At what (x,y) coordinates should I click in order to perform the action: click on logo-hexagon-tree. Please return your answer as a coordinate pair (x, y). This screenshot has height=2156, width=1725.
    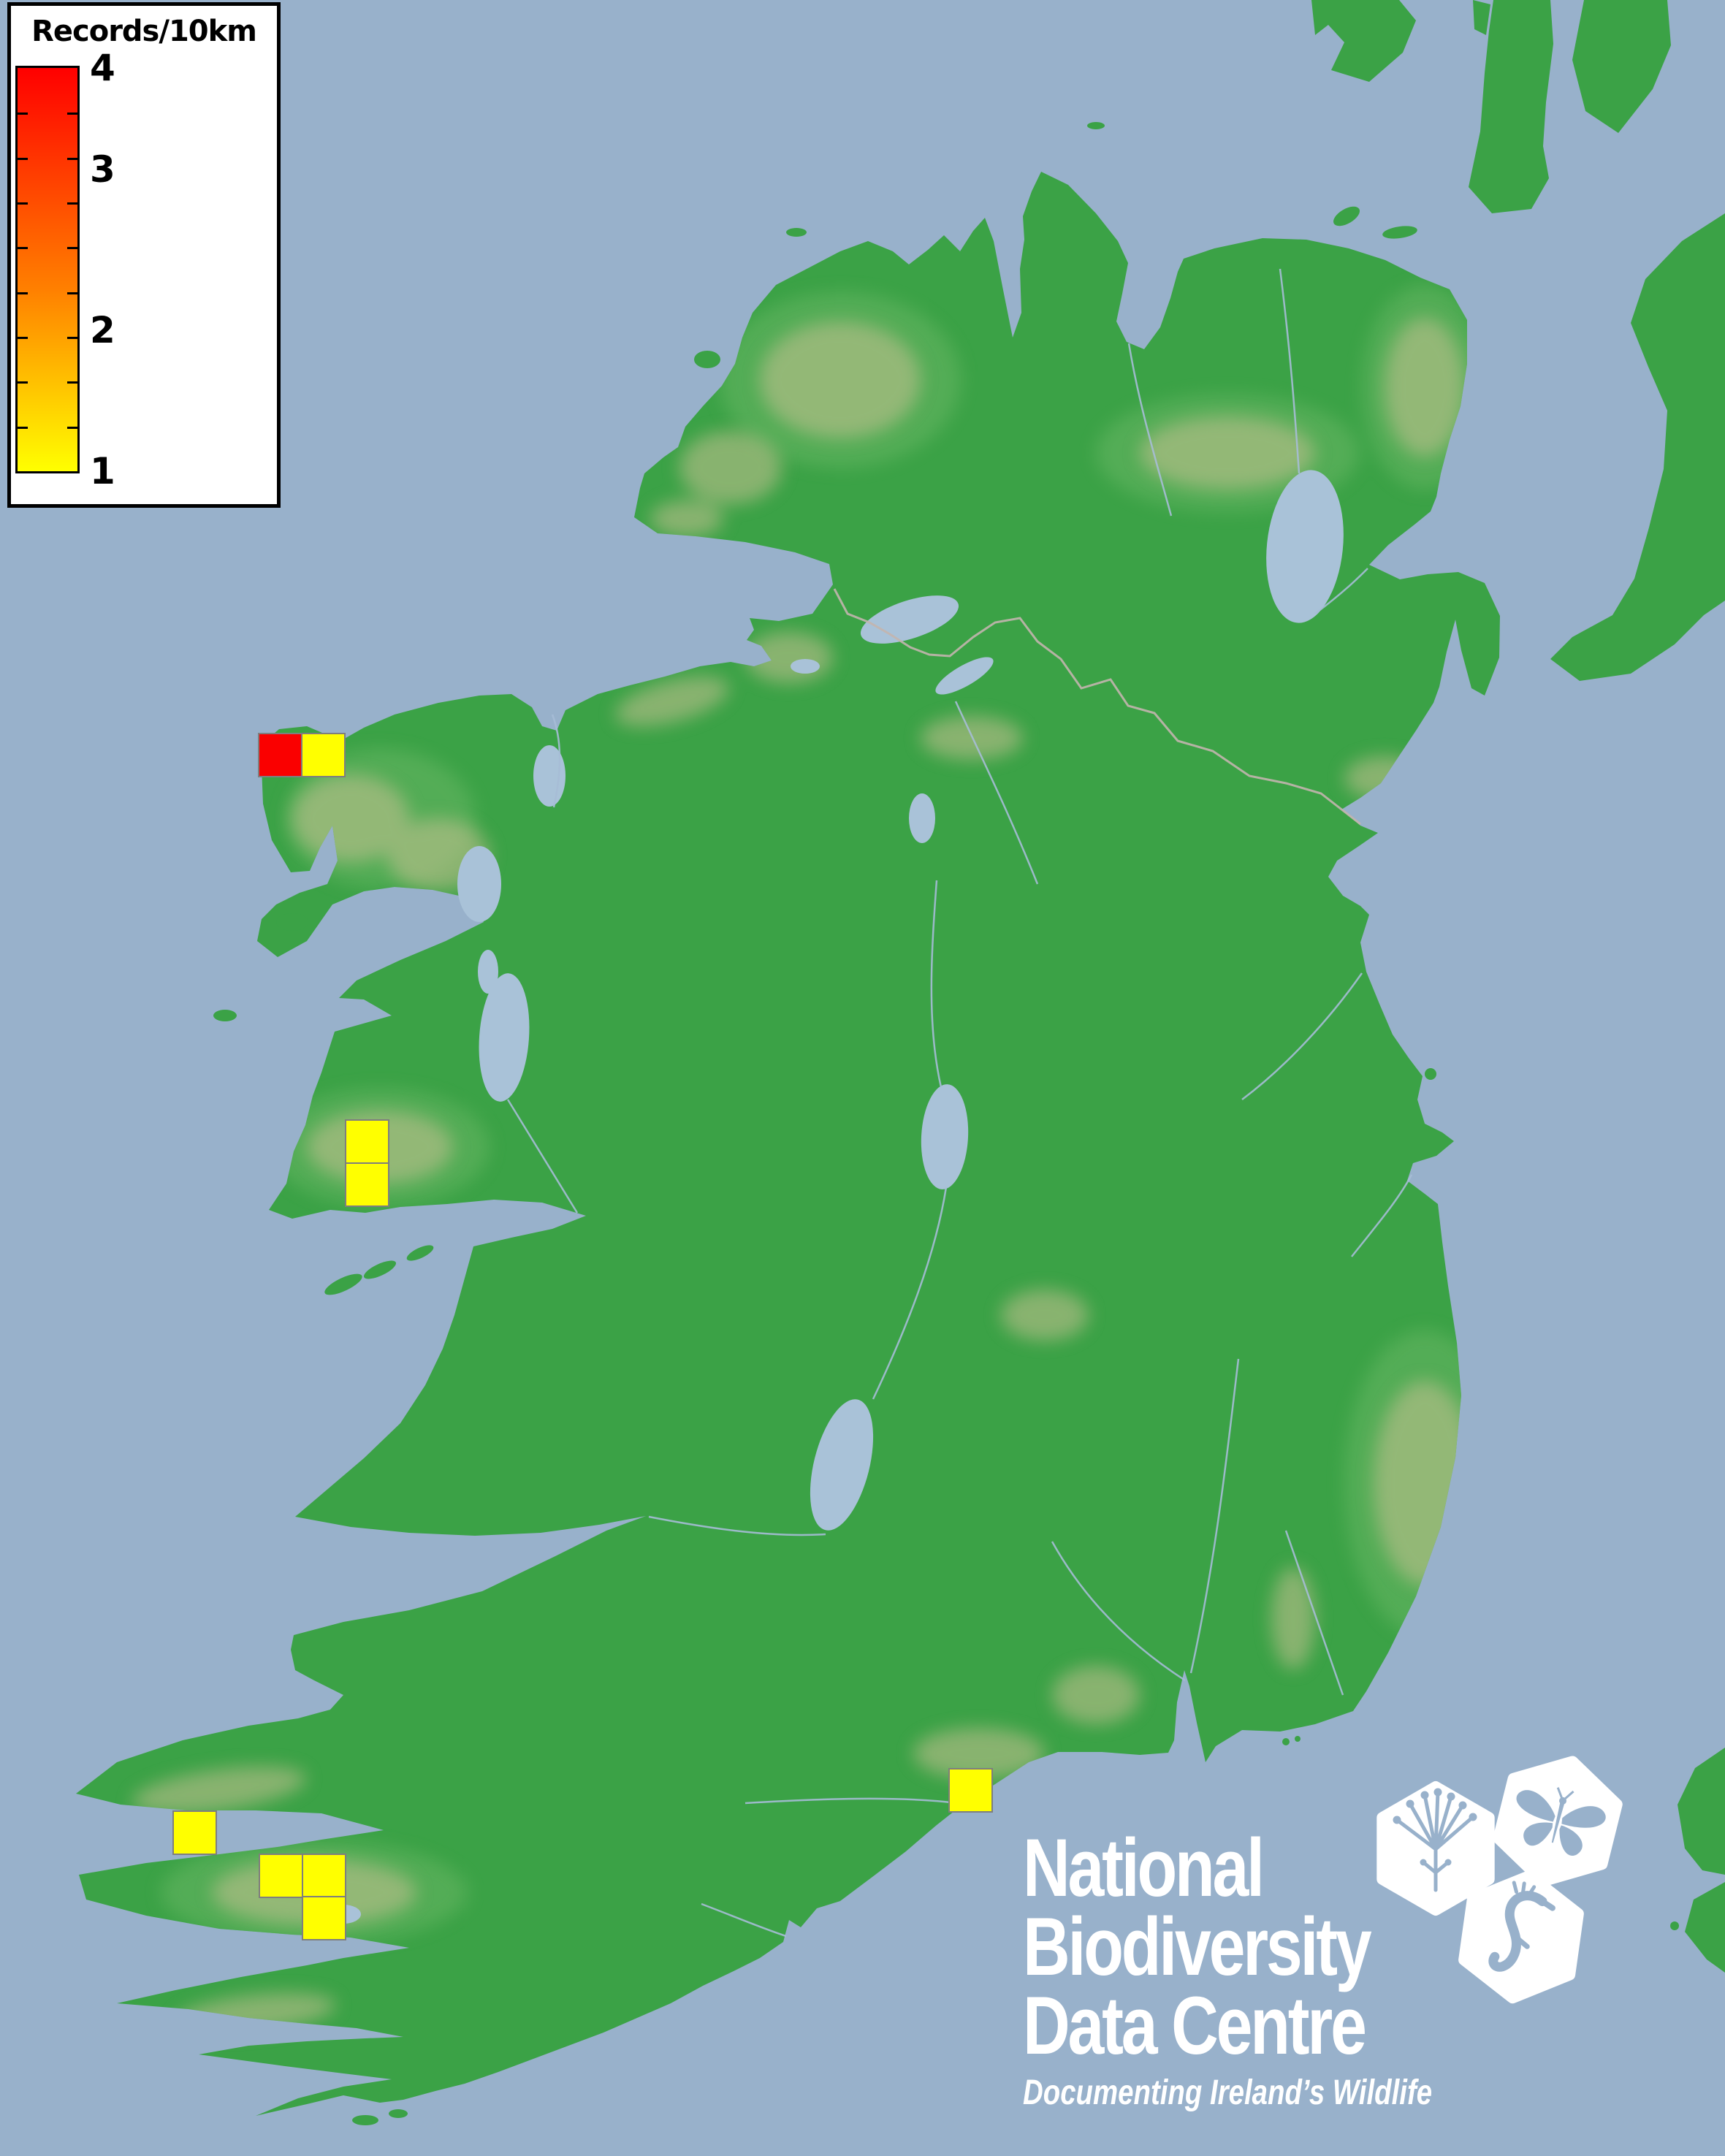
    Looking at the image, I should click on (1435, 1848).